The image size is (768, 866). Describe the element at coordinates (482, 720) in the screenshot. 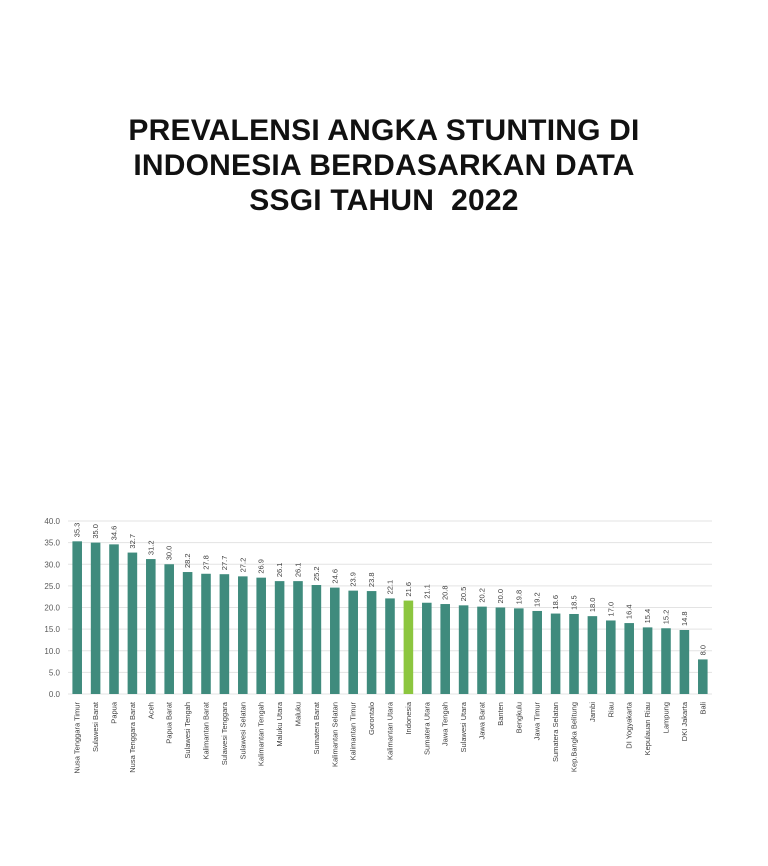

I see `category-label: Jawa Barat` at that location.